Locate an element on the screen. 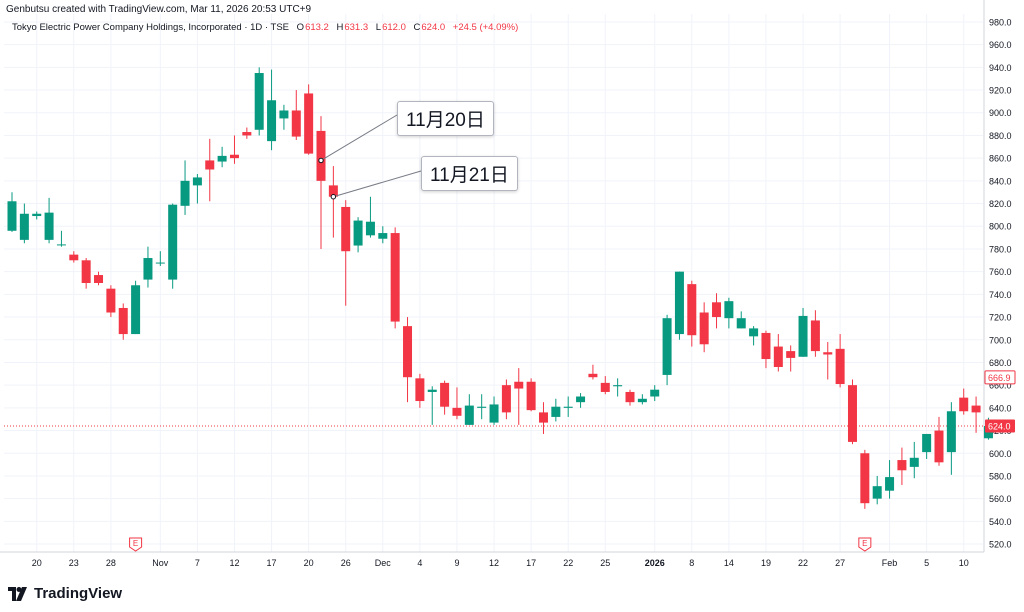  x-tick-label: 7 is located at coordinates (197, 563).